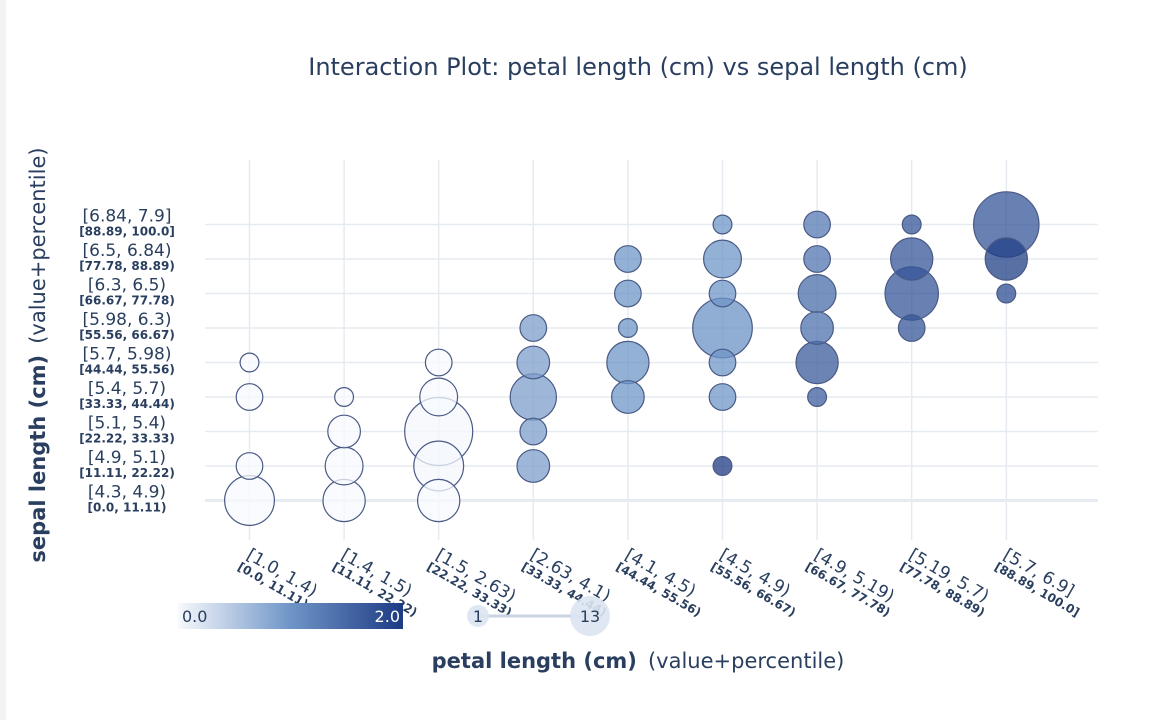 This screenshot has height=720, width=1153. What do you see at coordinates (127, 508) in the screenshot?
I see `y-tick-percentile: [0.0, 11.11)` at bounding box center [127, 508].